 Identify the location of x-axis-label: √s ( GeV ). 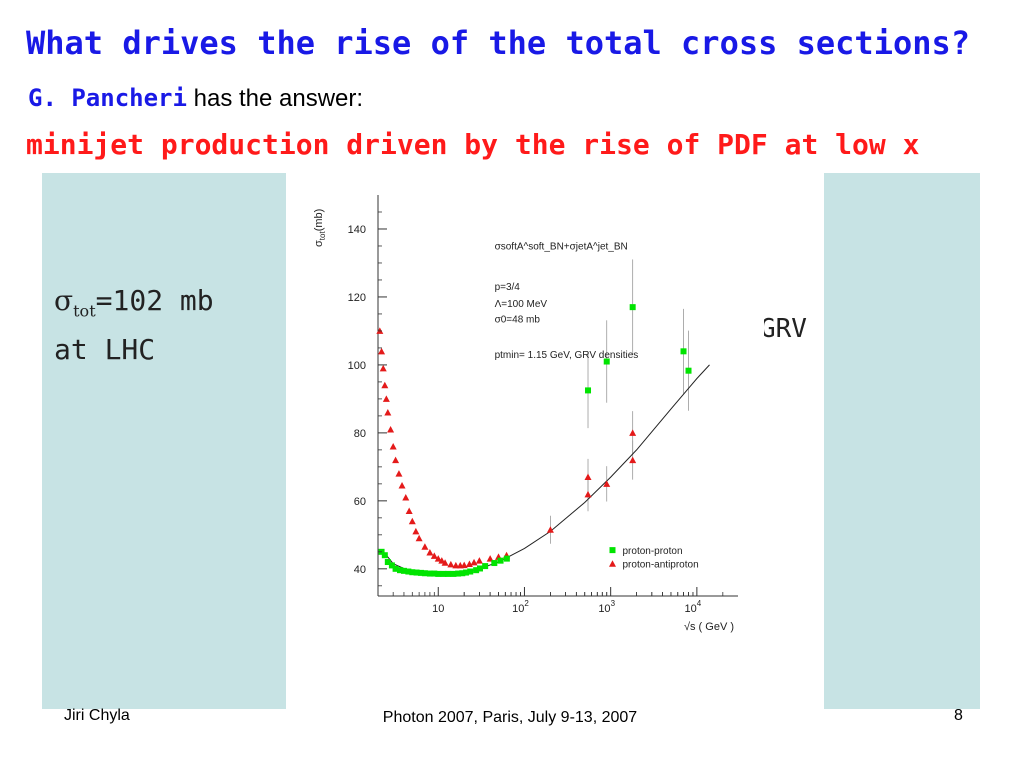
(709, 627).